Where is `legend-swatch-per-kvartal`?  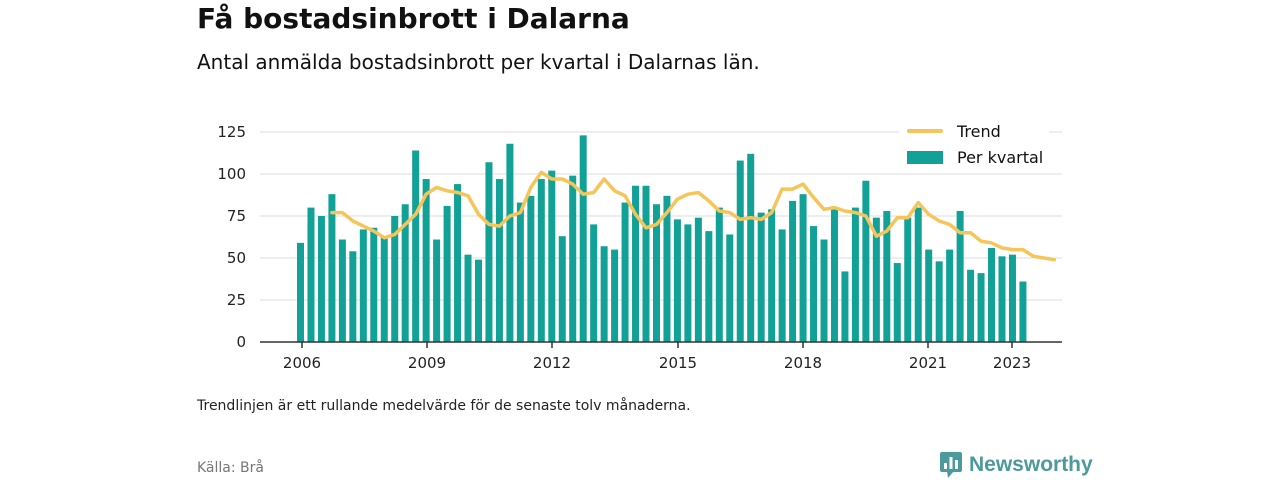
legend-swatch-per-kvartal is located at coordinates (925, 157).